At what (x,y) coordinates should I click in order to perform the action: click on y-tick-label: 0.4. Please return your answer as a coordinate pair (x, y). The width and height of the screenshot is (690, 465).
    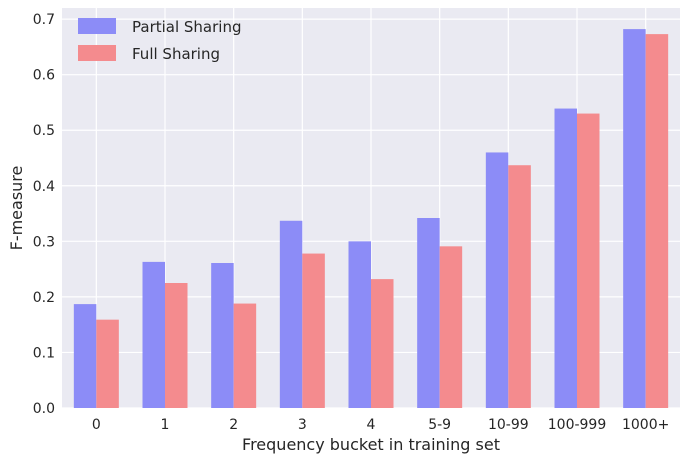
    Looking at the image, I should click on (44, 187).